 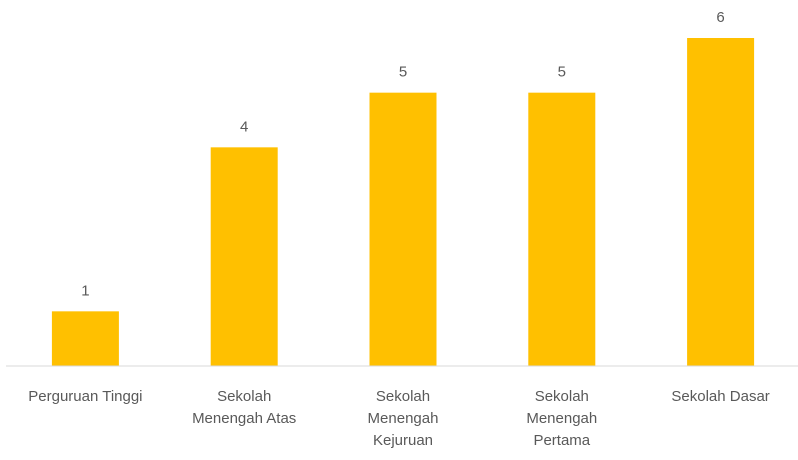 I want to click on x-tick-label: Sekolah Menengah Kejuruan, so click(x=403, y=418).